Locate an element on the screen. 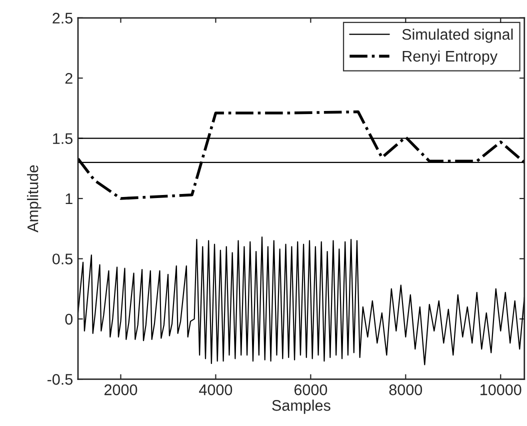  x-tick-label: 6000 is located at coordinates (311, 390).